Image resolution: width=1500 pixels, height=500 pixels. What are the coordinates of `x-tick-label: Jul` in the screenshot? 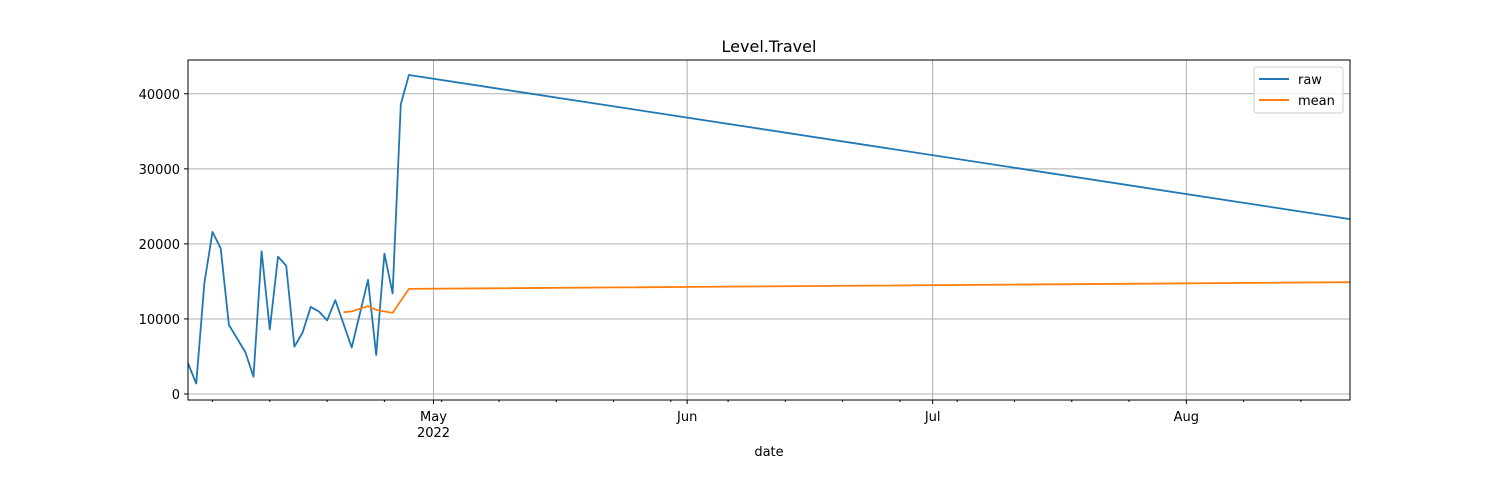 It's located at (932, 417).